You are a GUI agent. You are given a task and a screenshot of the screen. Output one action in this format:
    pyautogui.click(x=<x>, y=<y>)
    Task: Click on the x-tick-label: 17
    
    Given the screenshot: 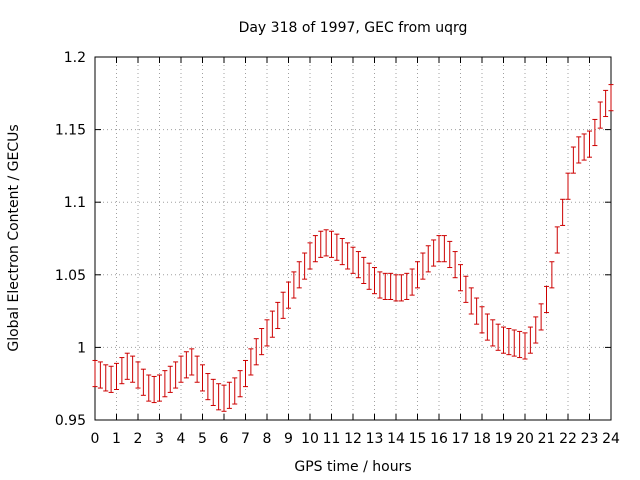 What is the action you would take?
    pyautogui.click(x=461, y=439)
    